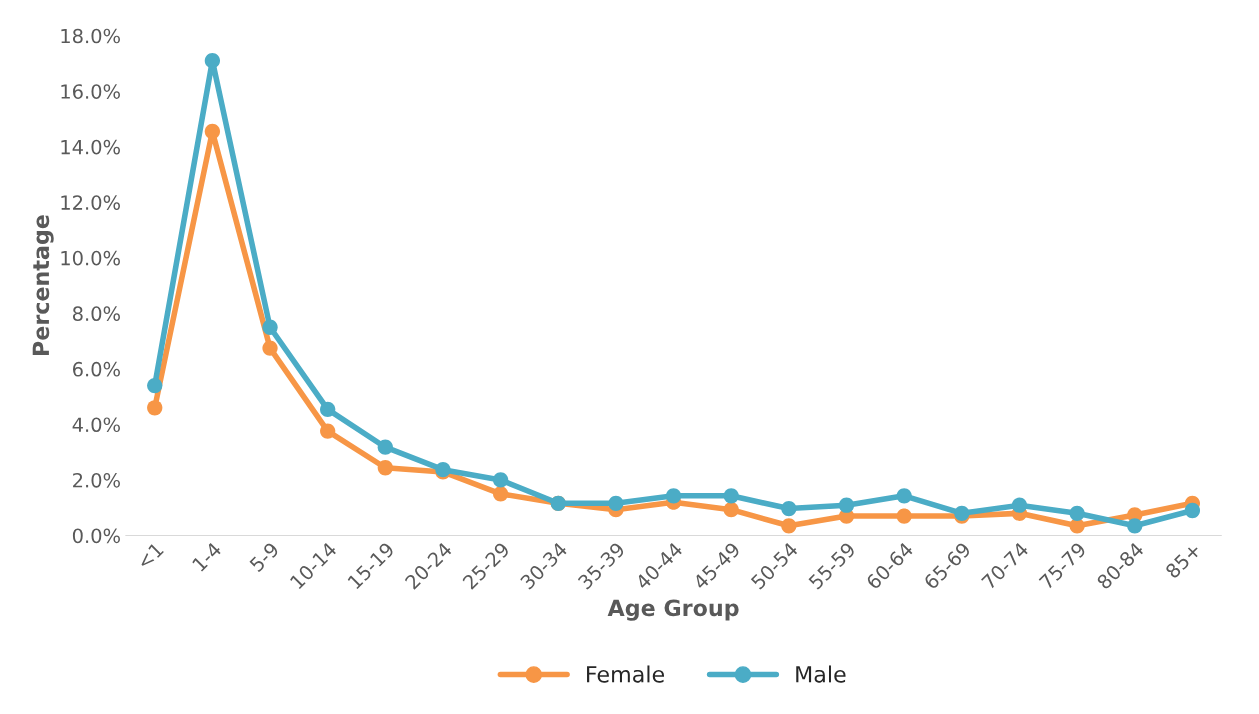  What do you see at coordinates (264, 557) in the screenshot?
I see `x-tick-label: 5-9` at bounding box center [264, 557].